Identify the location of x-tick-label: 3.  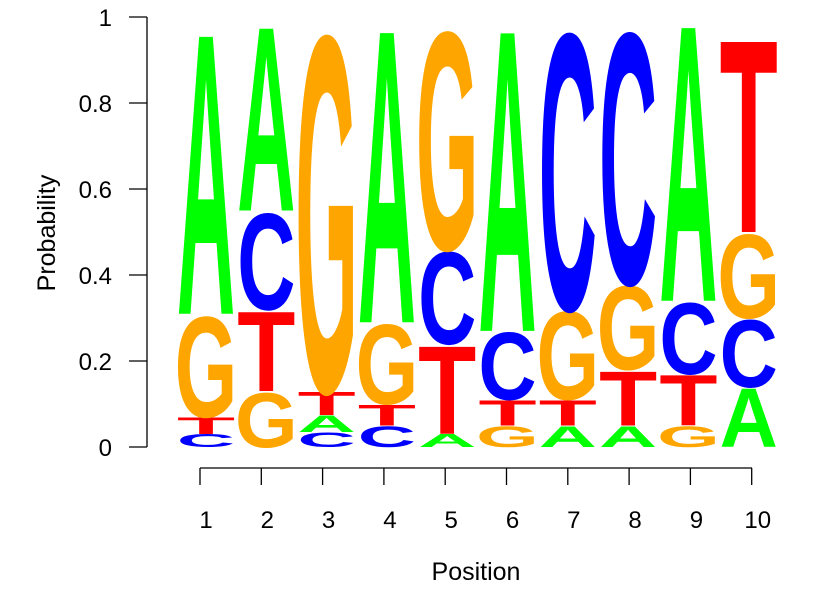
(328, 520).